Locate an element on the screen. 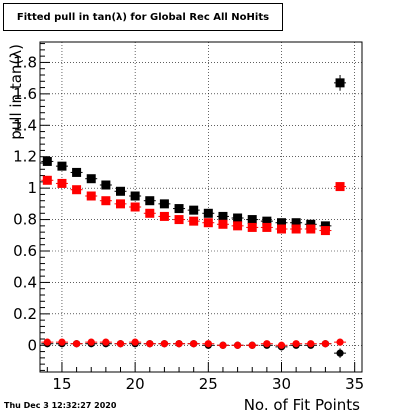 The height and width of the screenshot is (414, 400). y-tick-label: 0.2 is located at coordinates (25, 314).